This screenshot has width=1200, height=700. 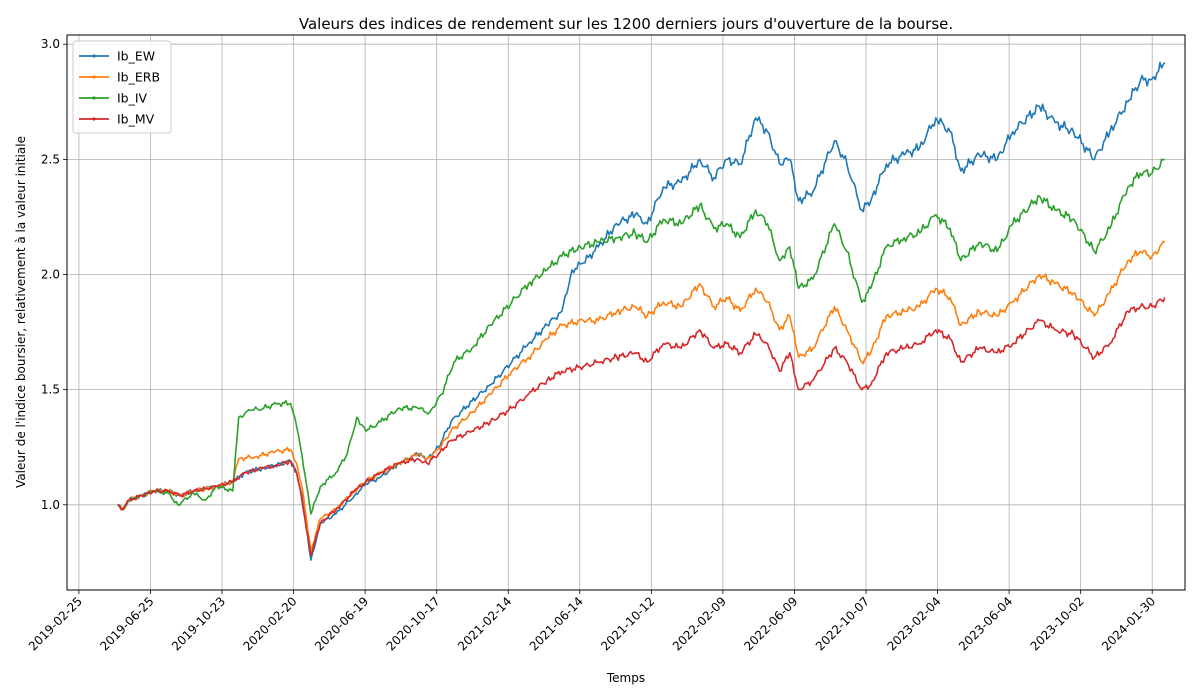 What do you see at coordinates (132, 98) in the screenshot?
I see `legend-label: Ib_IV` at bounding box center [132, 98].